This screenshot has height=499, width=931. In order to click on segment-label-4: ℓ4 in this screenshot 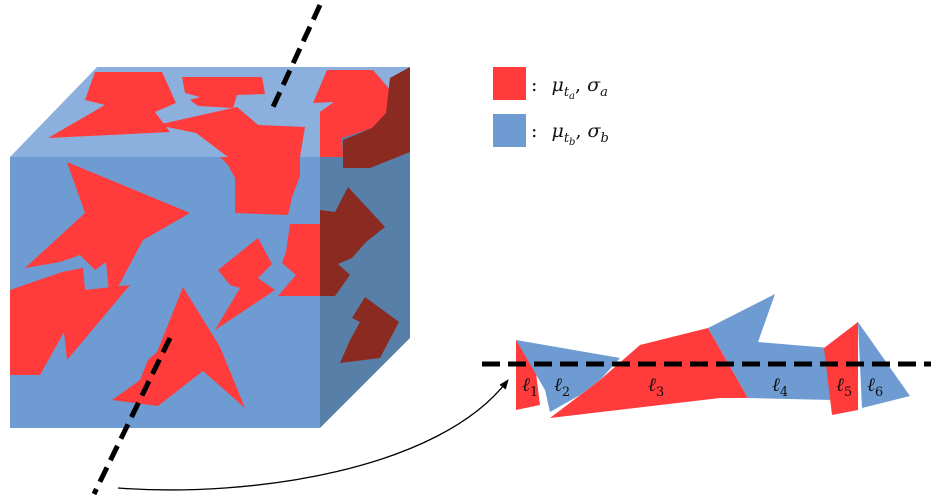, I will do `click(780, 387)`.